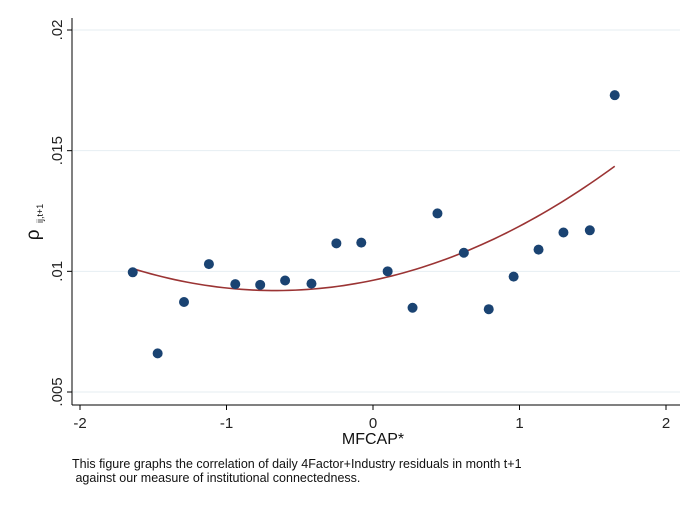 Image resolution: width=698 pixels, height=507 pixels. What do you see at coordinates (666, 423) in the screenshot?
I see `x-tick-label: 2` at bounding box center [666, 423].